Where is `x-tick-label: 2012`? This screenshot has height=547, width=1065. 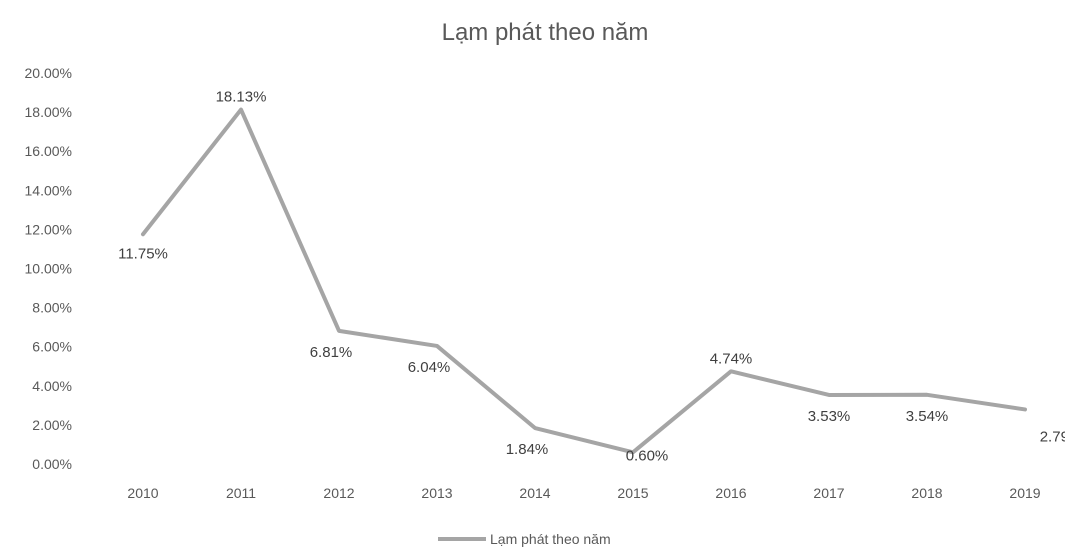
x-tick-label: 2012 is located at coordinates (338, 493).